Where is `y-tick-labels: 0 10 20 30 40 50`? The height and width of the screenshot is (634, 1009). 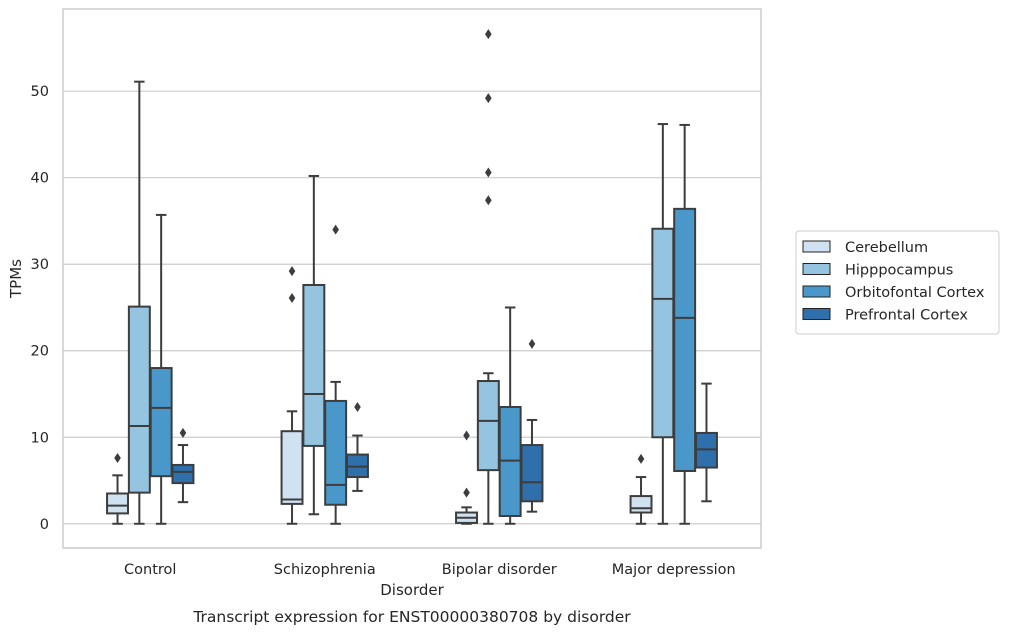
y-tick-labels: 0 10 20 30 40 50 is located at coordinates (40, 308).